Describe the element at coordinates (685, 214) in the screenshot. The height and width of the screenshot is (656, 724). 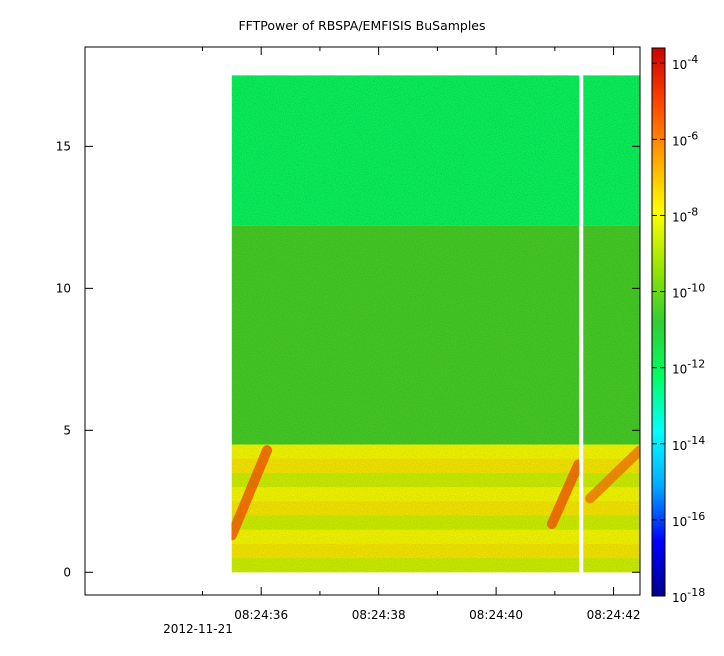
I see `colorbar-tick-label: 10⁻⁸` at that location.